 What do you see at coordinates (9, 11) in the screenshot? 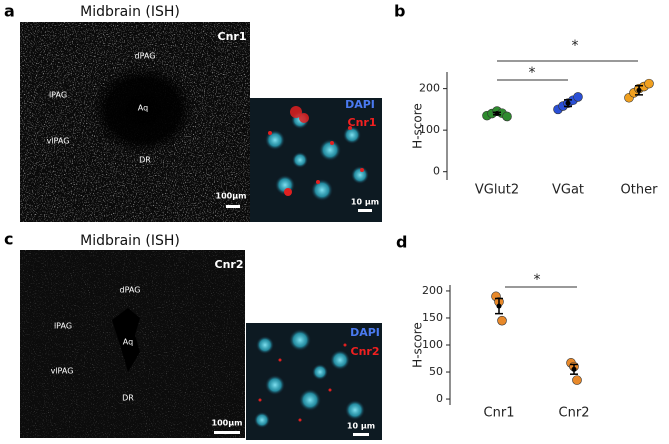
I see `panel-label: a` at bounding box center [9, 11].